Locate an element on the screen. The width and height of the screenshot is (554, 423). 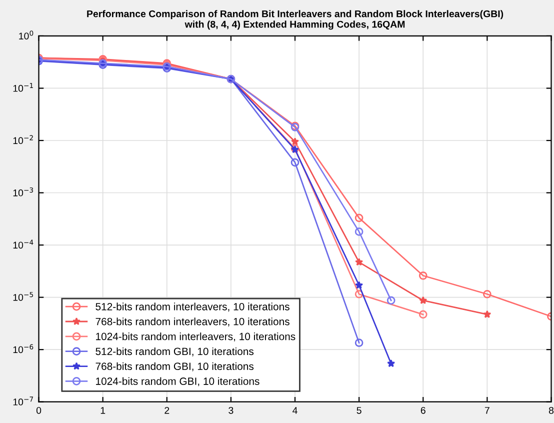
y-tick-label: 10$^{−6}$ is located at coordinates (23, 349).